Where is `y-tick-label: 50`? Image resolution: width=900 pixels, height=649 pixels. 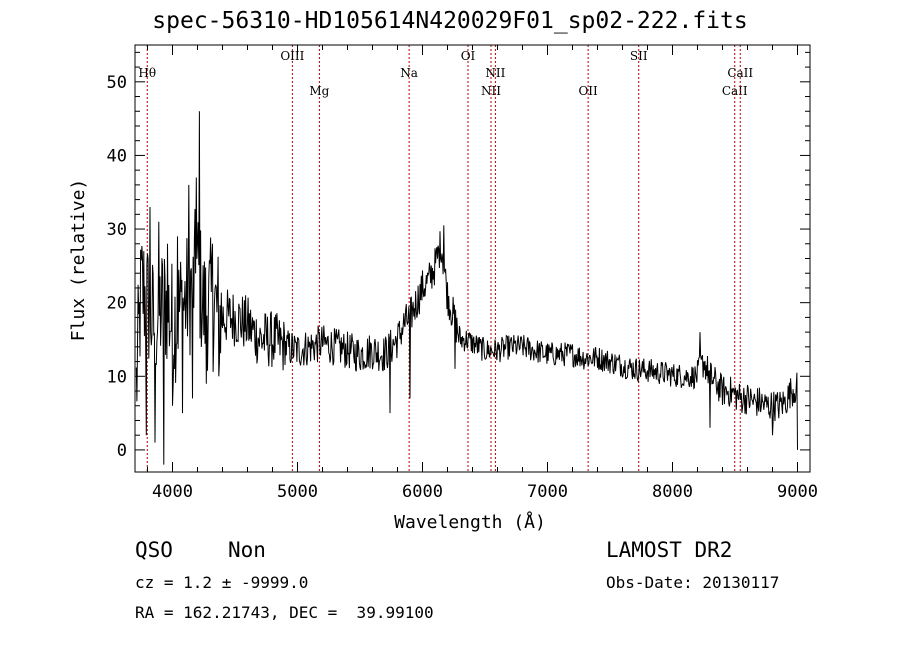
y-tick-label: 50 is located at coordinates (117, 83).